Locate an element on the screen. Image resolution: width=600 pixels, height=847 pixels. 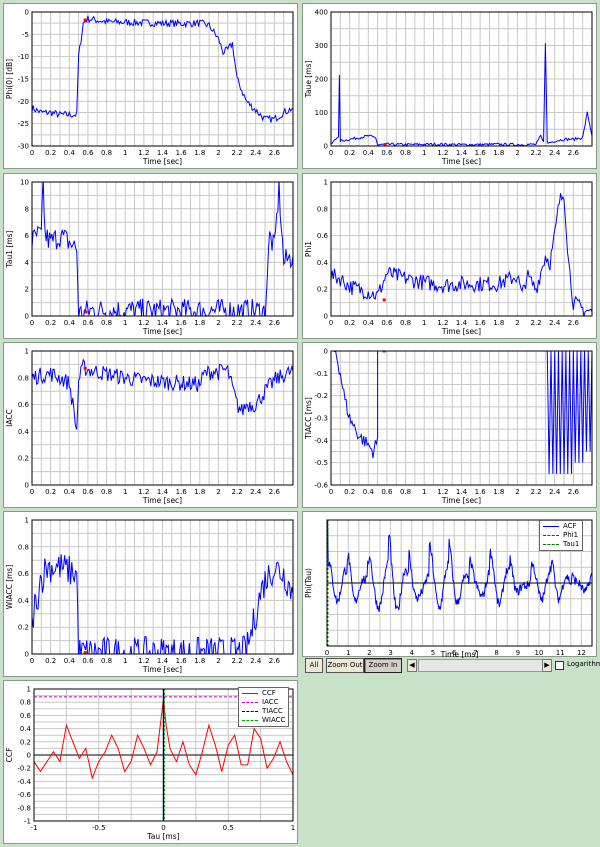
y-tick-label: 6 is located at coordinates (27, 236).